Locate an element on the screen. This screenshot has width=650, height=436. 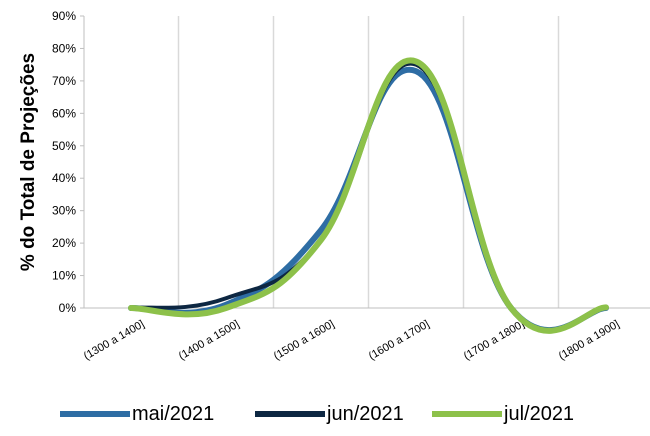
y-tick-label: 80% is located at coordinates (64, 48).